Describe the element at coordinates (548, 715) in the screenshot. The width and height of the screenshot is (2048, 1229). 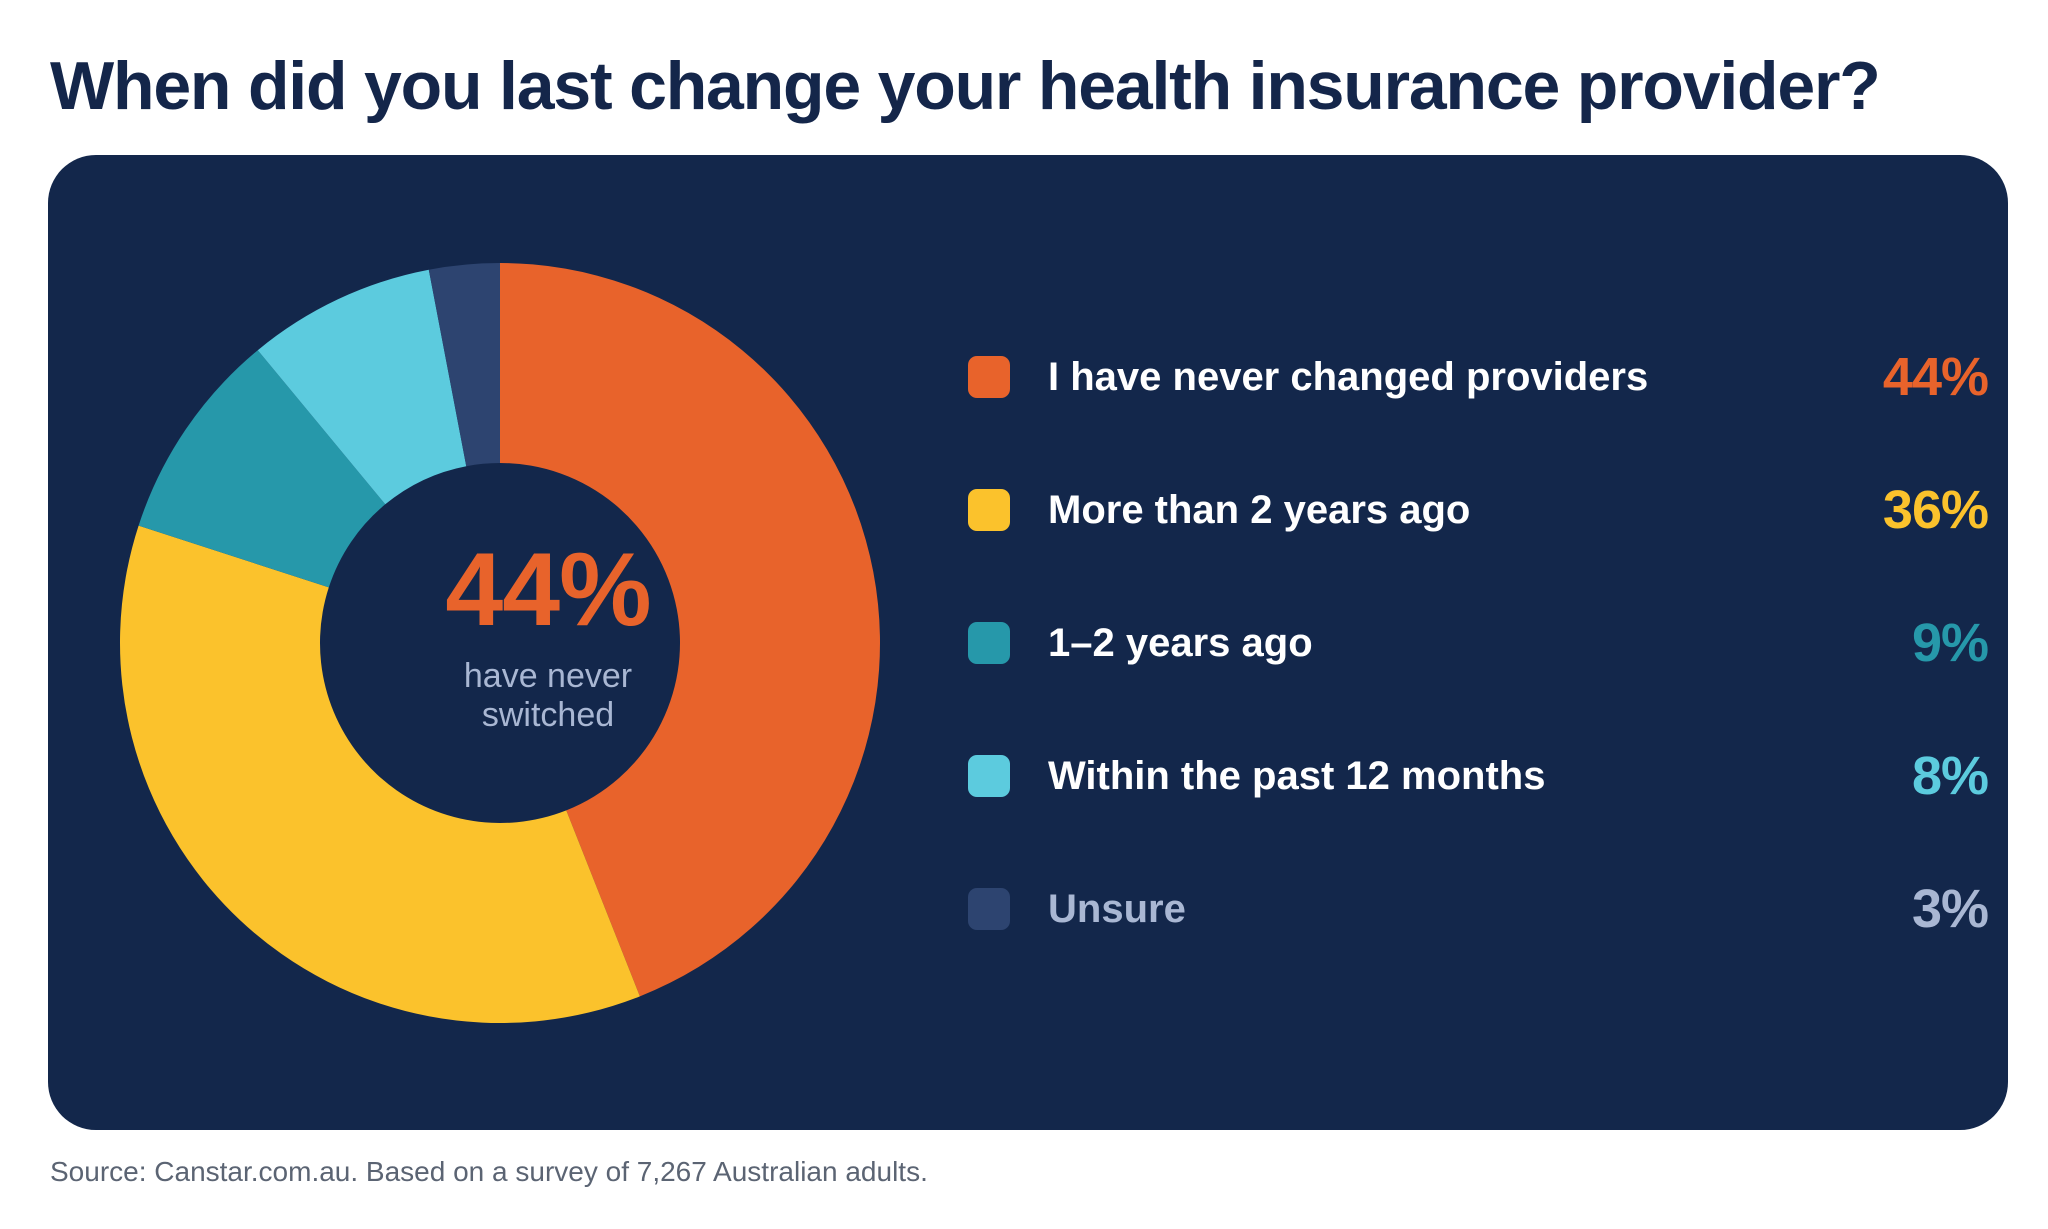
I see `center-caption-line2: switched` at that location.